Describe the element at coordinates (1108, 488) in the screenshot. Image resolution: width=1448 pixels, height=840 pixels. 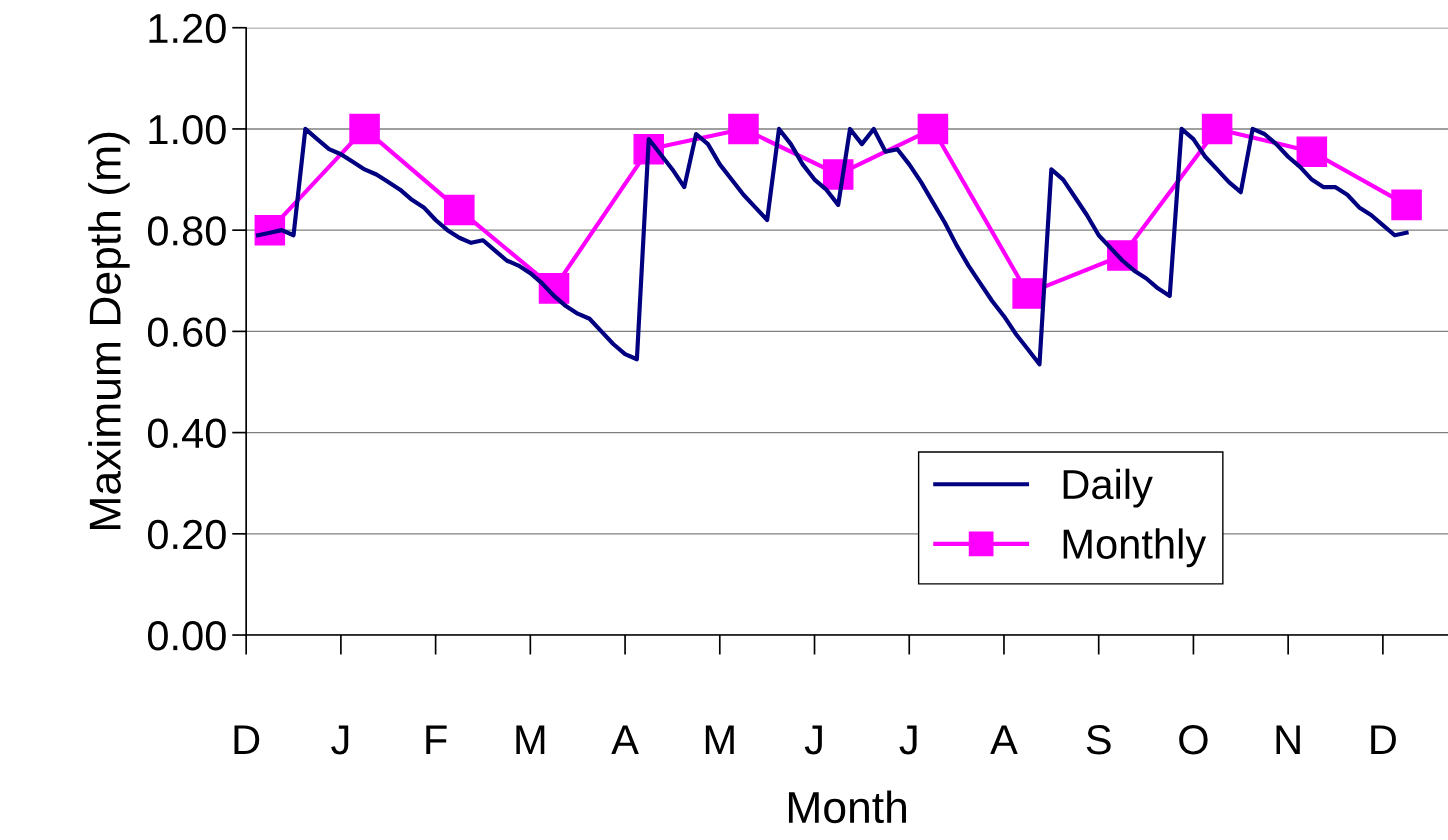
I see `legend-label: Daily` at that location.